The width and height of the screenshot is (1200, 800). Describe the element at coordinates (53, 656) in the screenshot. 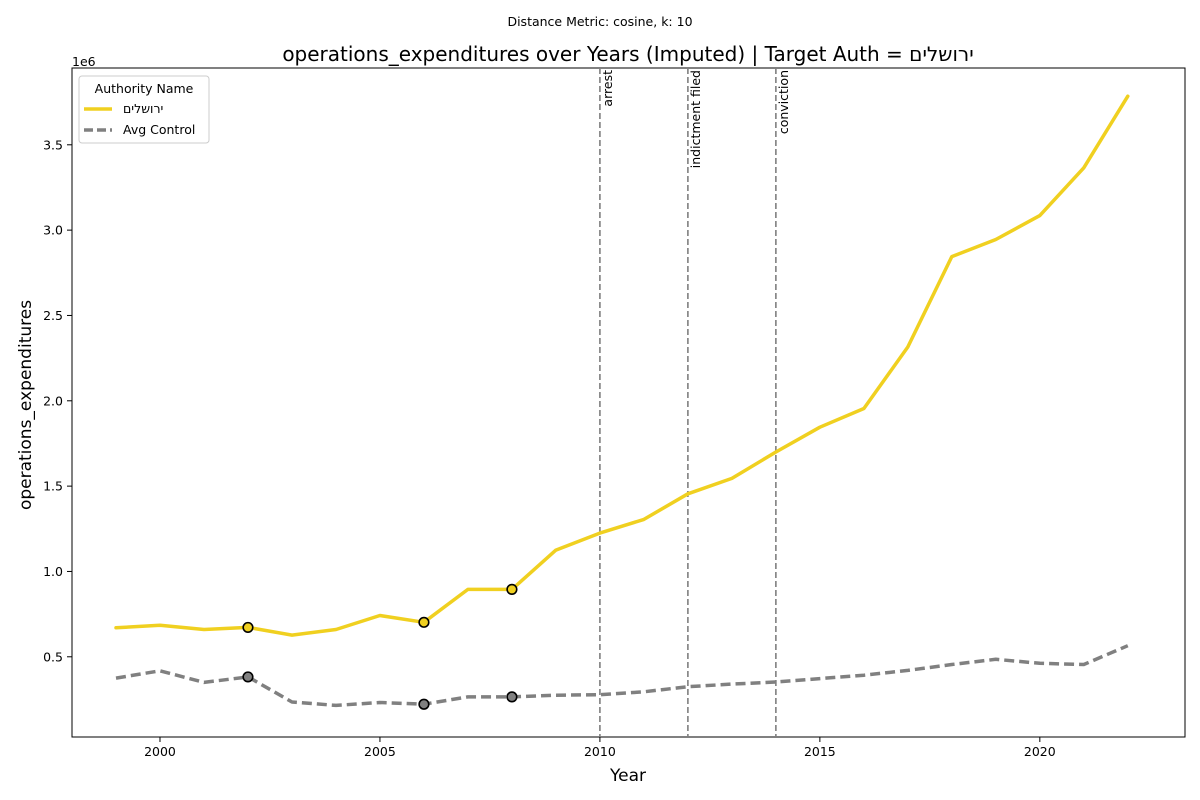

I see `y-tick-label: 0.5` at that location.